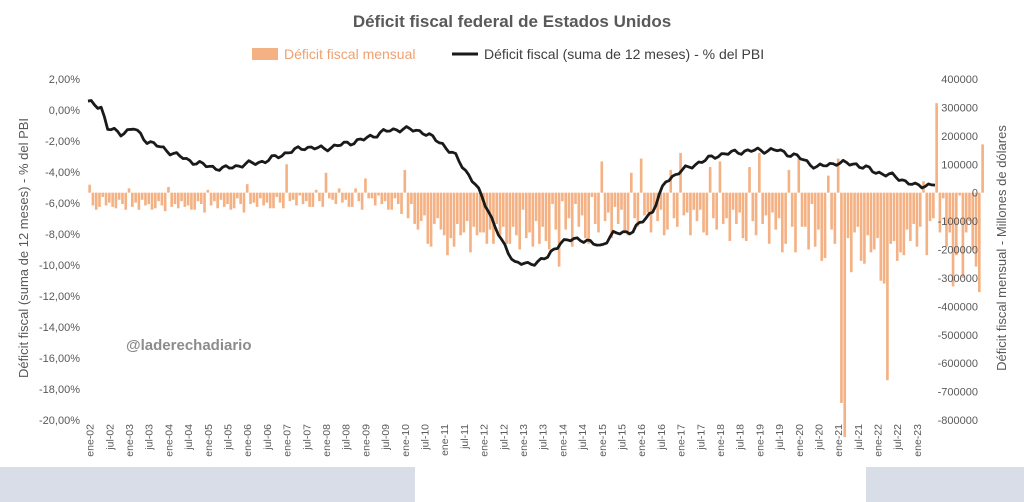 The height and width of the screenshot is (502, 1024). I want to click on x-tick-label: jul-20, so click(820, 437).